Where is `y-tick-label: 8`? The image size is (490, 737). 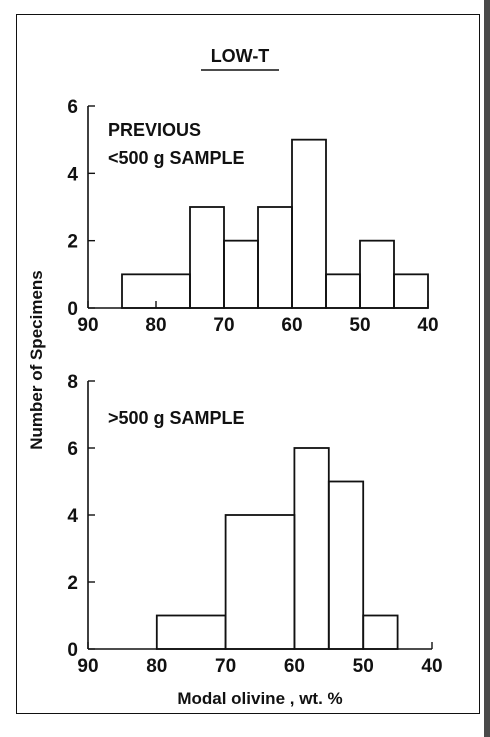 y-tick-label: 8 is located at coordinates (72, 382).